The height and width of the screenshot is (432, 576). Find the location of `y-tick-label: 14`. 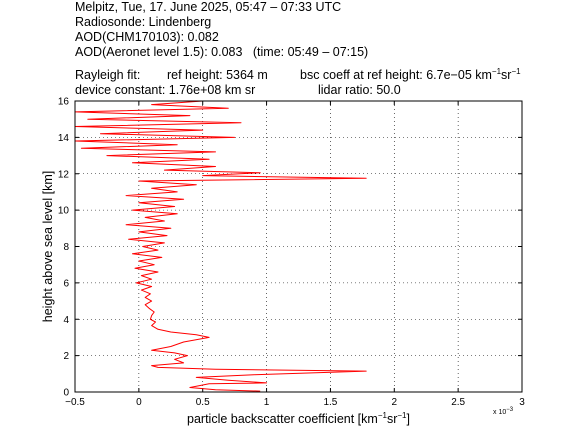

y-tick-label: 14 is located at coordinates (64, 138).